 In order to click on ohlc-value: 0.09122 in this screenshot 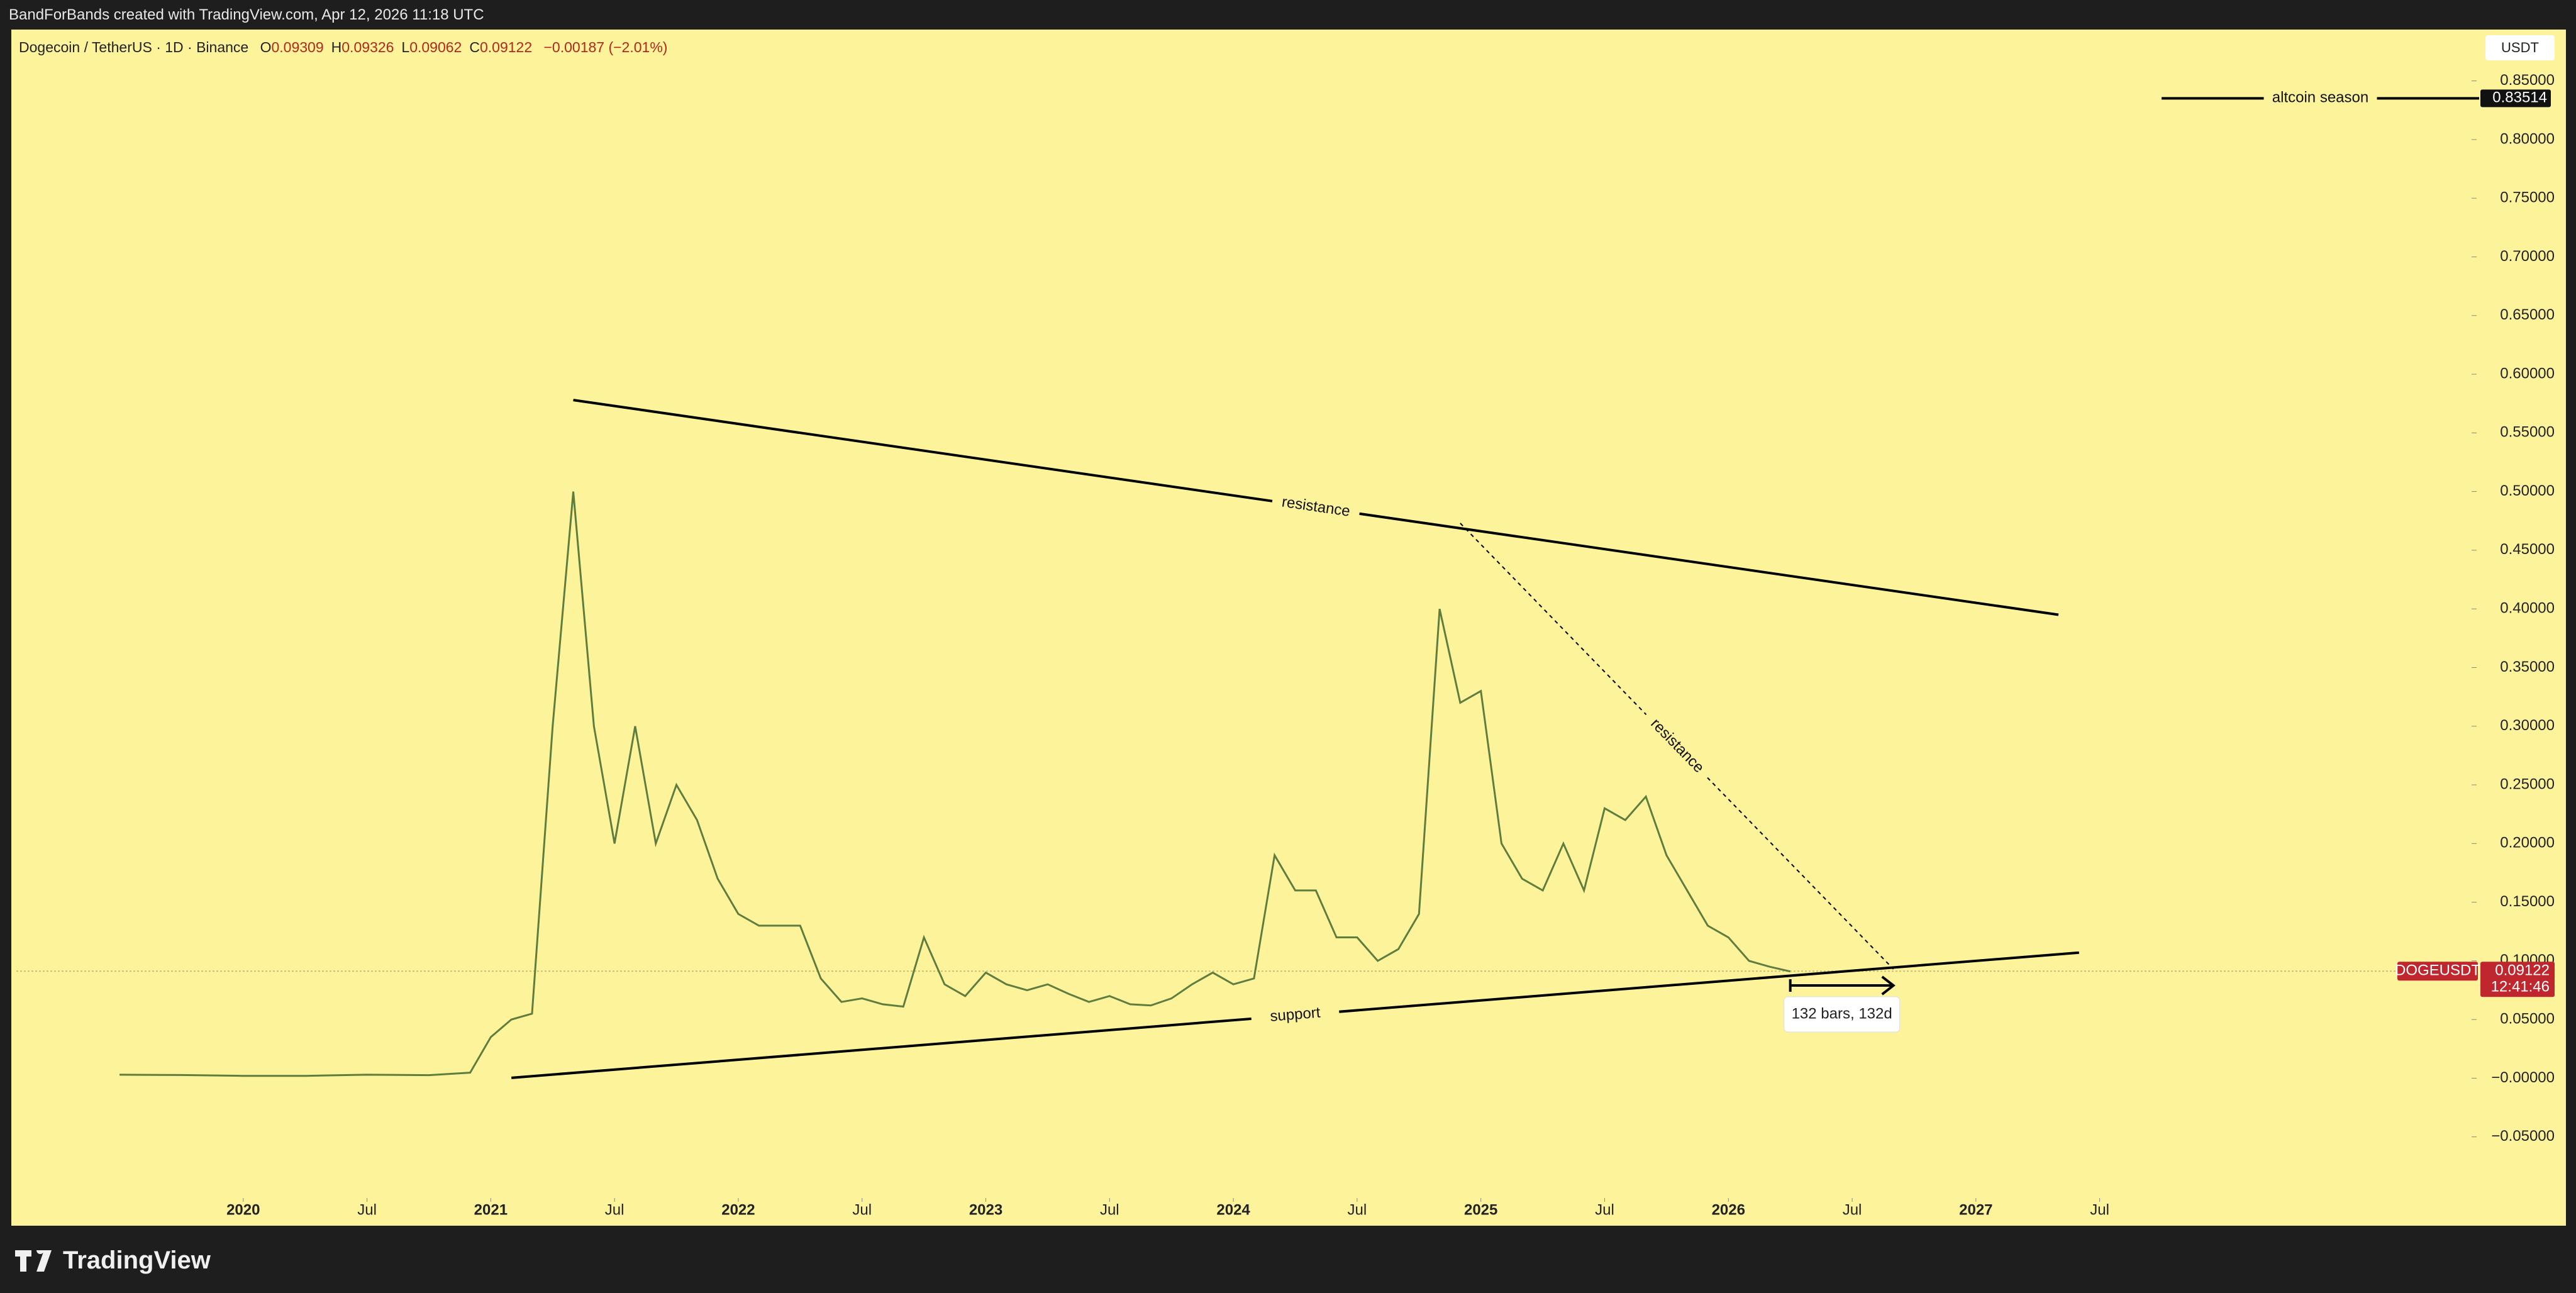, I will do `click(506, 47)`.